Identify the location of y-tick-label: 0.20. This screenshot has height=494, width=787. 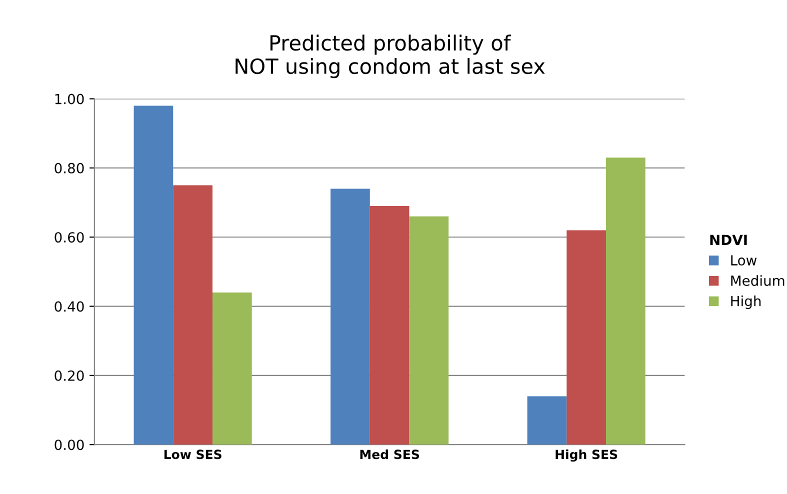
(69, 375).